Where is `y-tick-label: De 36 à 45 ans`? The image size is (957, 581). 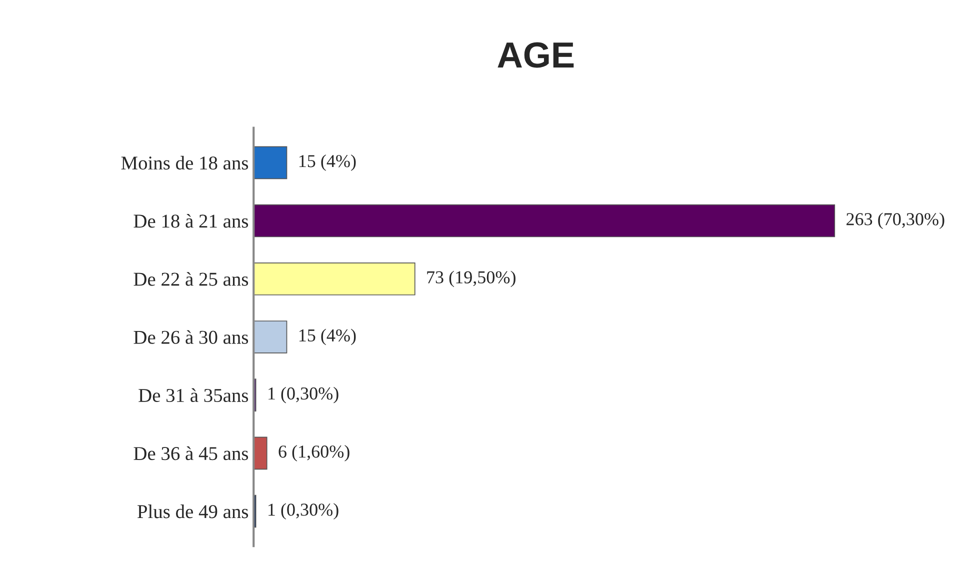 y-tick-label: De 36 à 45 ans is located at coordinates (191, 453).